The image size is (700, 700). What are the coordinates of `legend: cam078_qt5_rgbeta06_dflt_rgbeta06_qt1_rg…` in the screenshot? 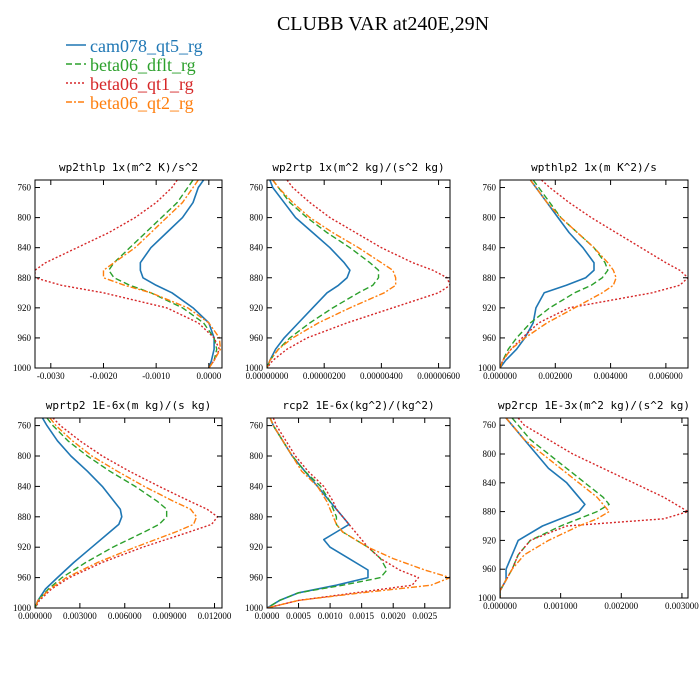 It's located at (134, 74).